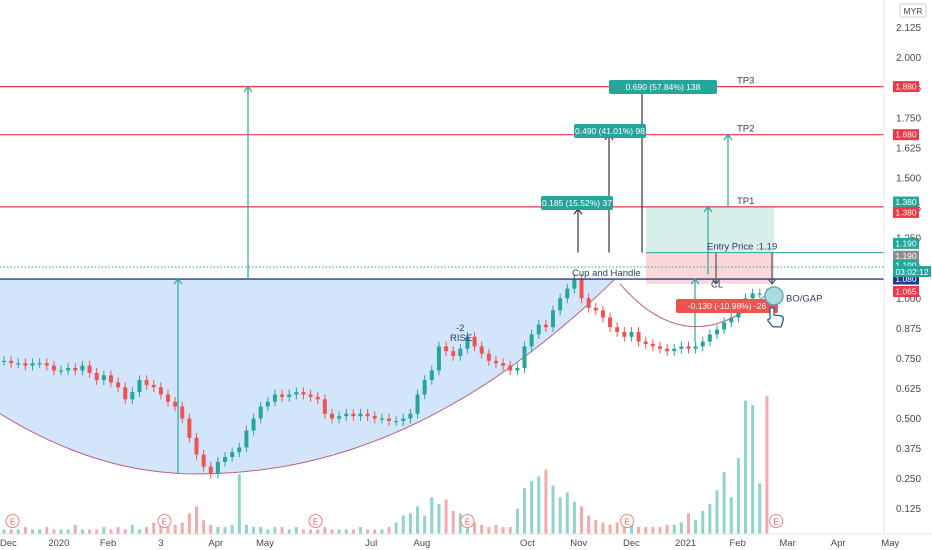 Image resolution: width=932 pixels, height=550 pixels. I want to click on time-tick-label: Dec, so click(631, 543).